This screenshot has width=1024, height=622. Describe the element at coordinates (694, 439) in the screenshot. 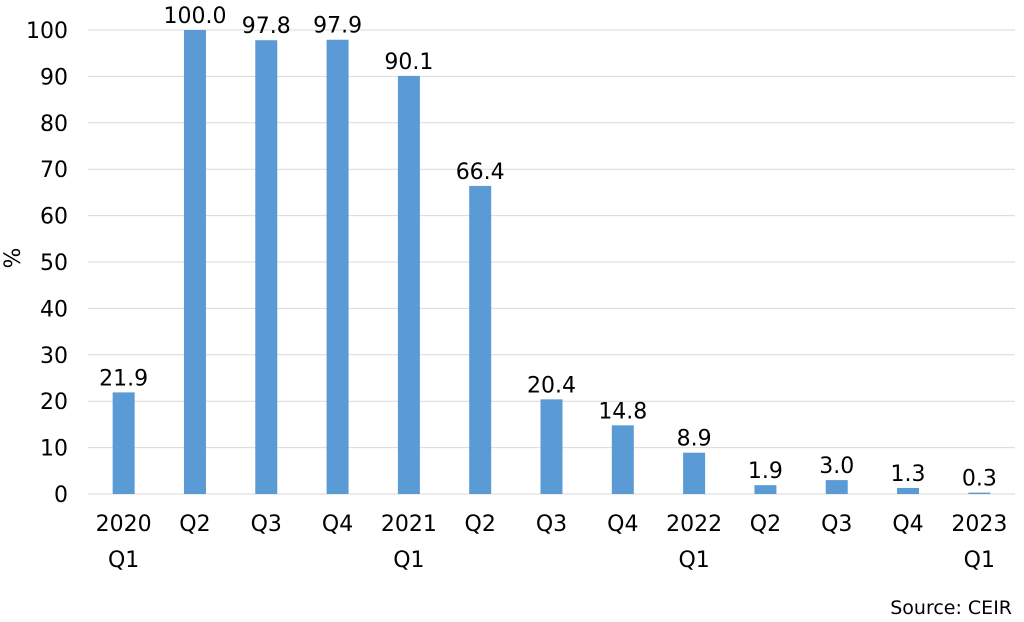

I see `data-label: 8.9` at that location.